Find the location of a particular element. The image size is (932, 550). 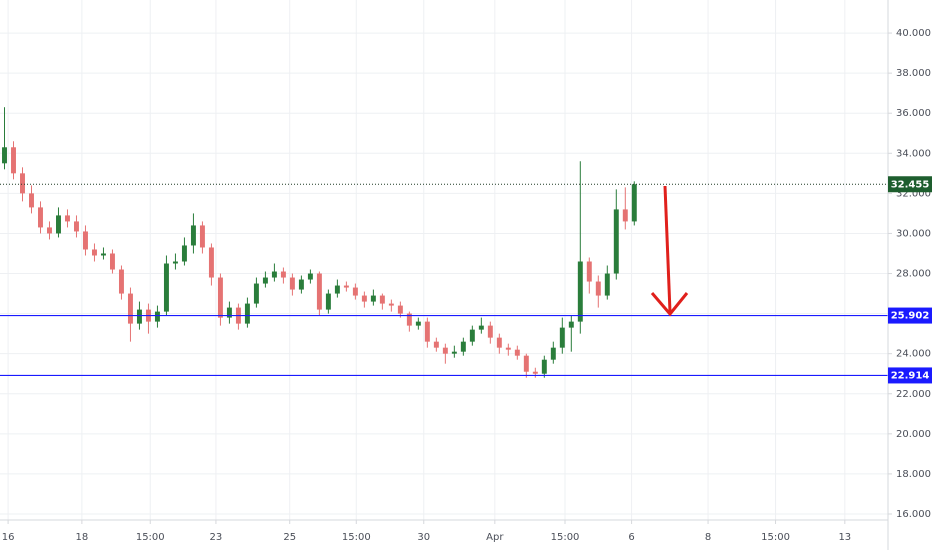

y-tick-label: 30.000 is located at coordinates (913, 233).